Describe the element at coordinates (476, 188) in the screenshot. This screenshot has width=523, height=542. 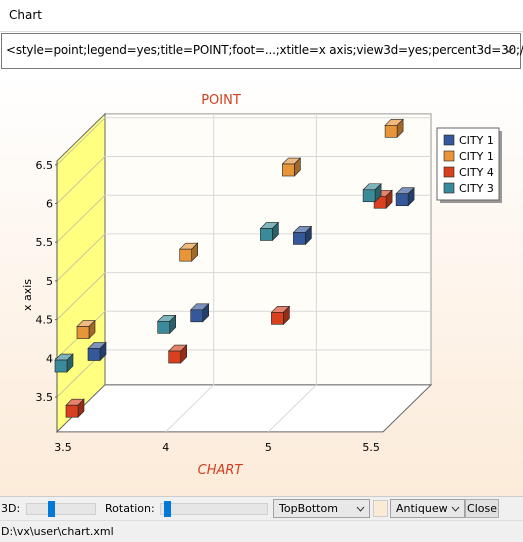
I see `legend-label: CITY 3` at that location.